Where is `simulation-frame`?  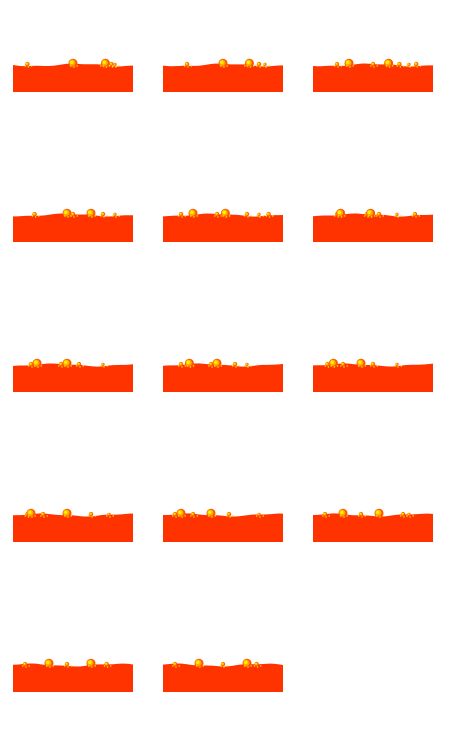
simulation-frame is located at coordinates (373, 224).